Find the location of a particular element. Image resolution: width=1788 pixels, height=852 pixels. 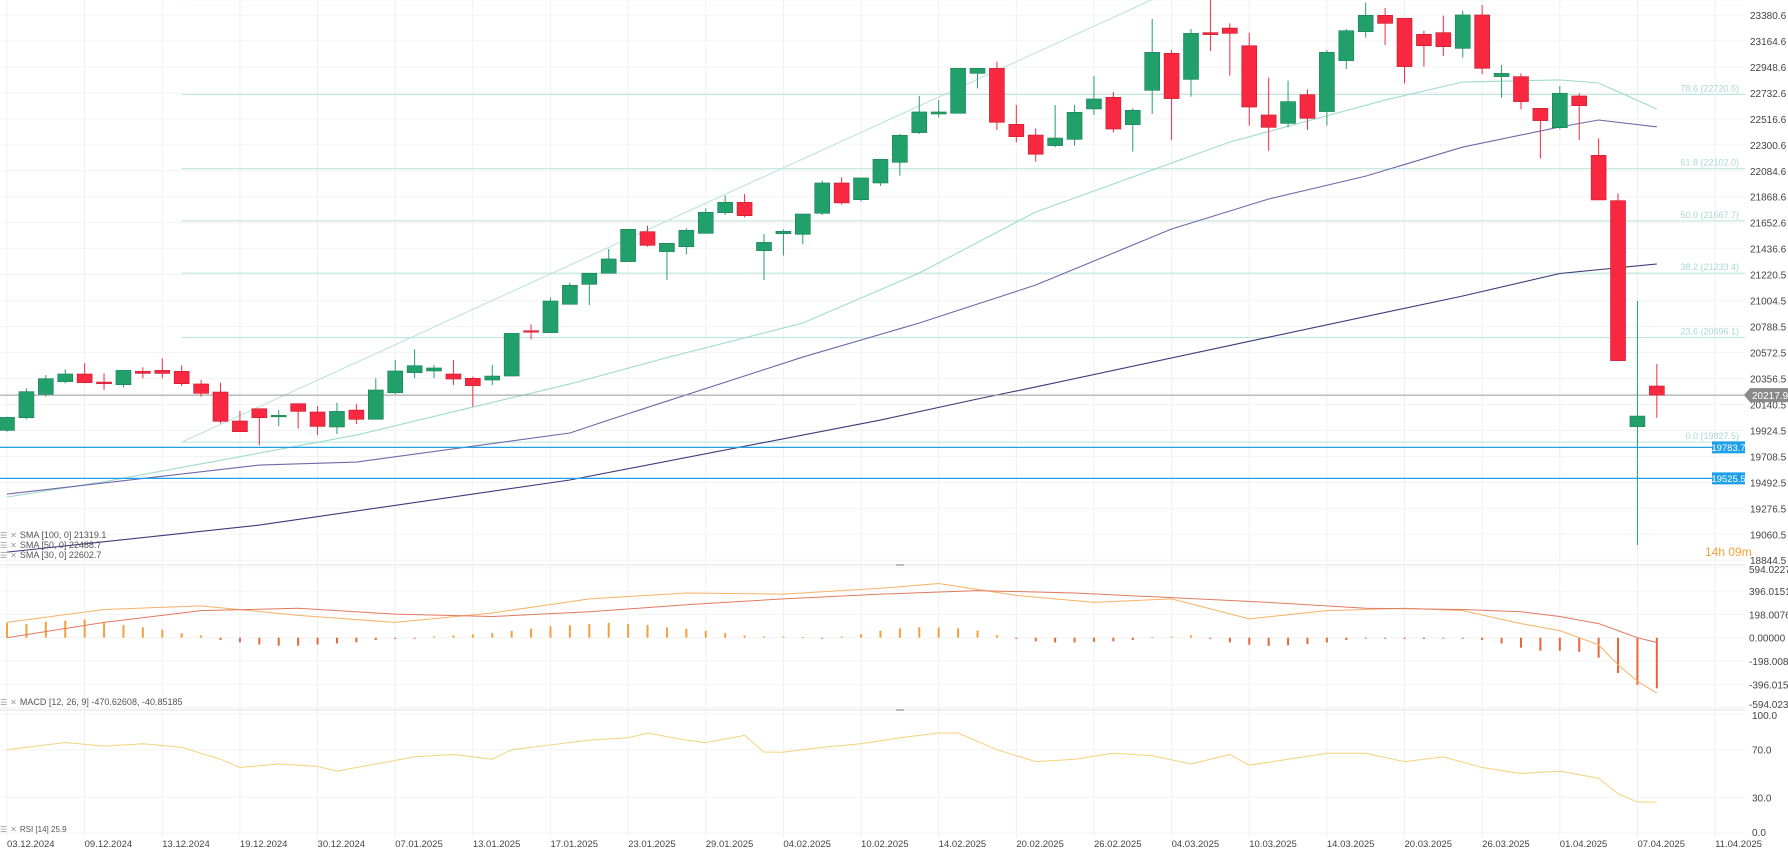

price-tick-label: 19708.5 is located at coordinates (1768, 457).